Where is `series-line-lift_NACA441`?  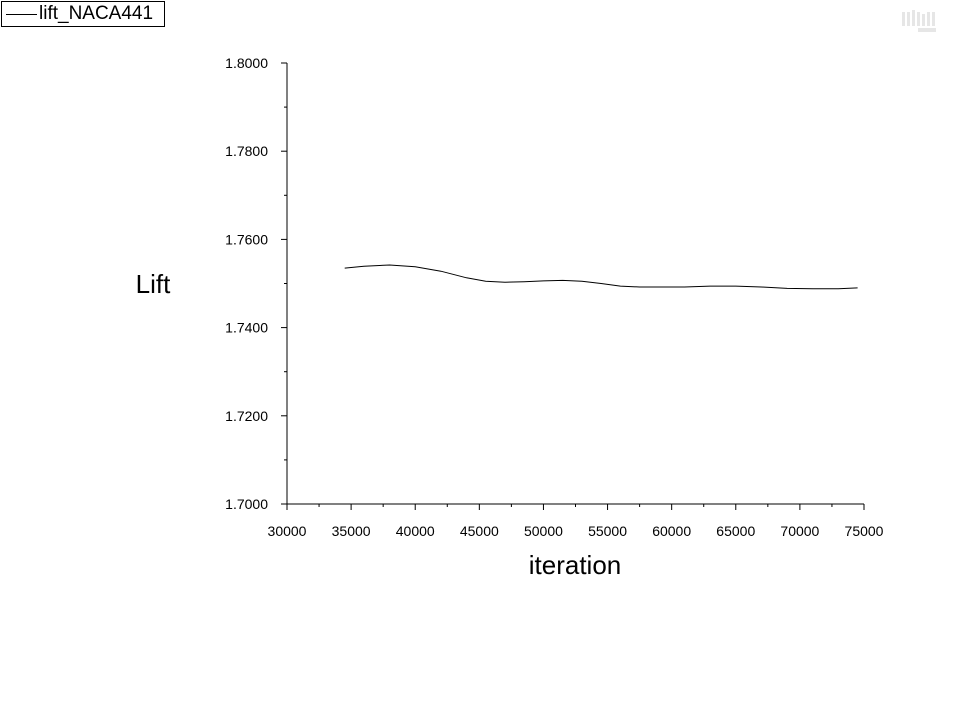
series-line-lift_NACA441 is located at coordinates (601, 277).